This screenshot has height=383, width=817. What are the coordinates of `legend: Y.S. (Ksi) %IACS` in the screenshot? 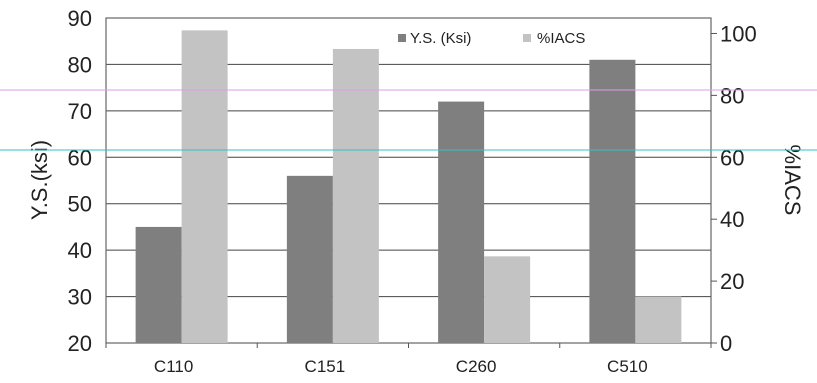 It's located at (491, 38).